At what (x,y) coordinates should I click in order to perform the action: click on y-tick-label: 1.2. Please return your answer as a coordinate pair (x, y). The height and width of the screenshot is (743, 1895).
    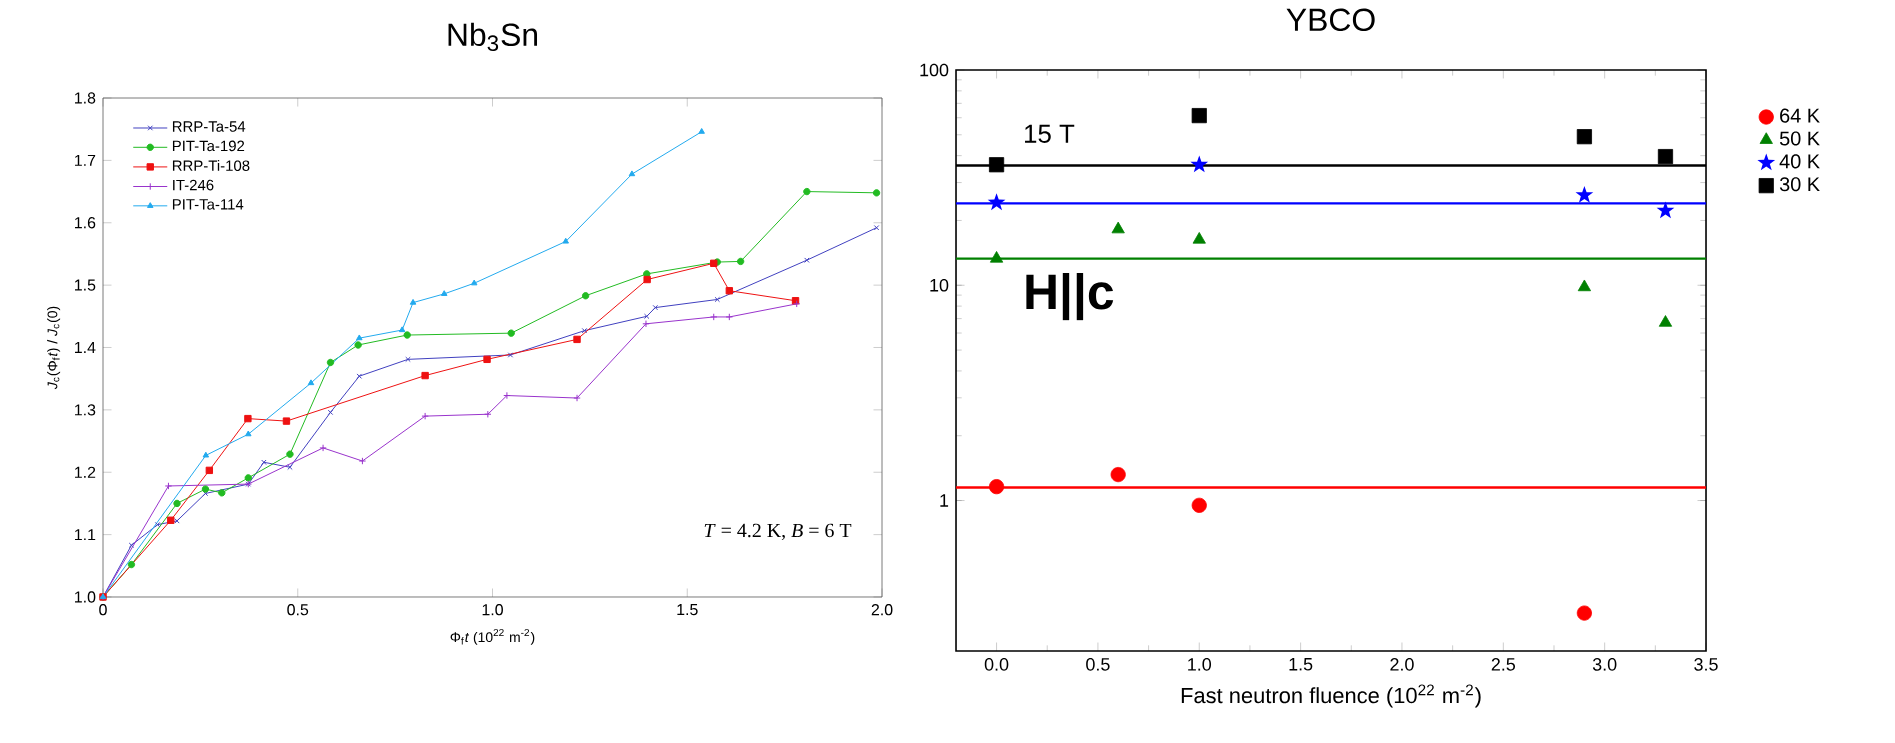
    Looking at the image, I should click on (85, 472).